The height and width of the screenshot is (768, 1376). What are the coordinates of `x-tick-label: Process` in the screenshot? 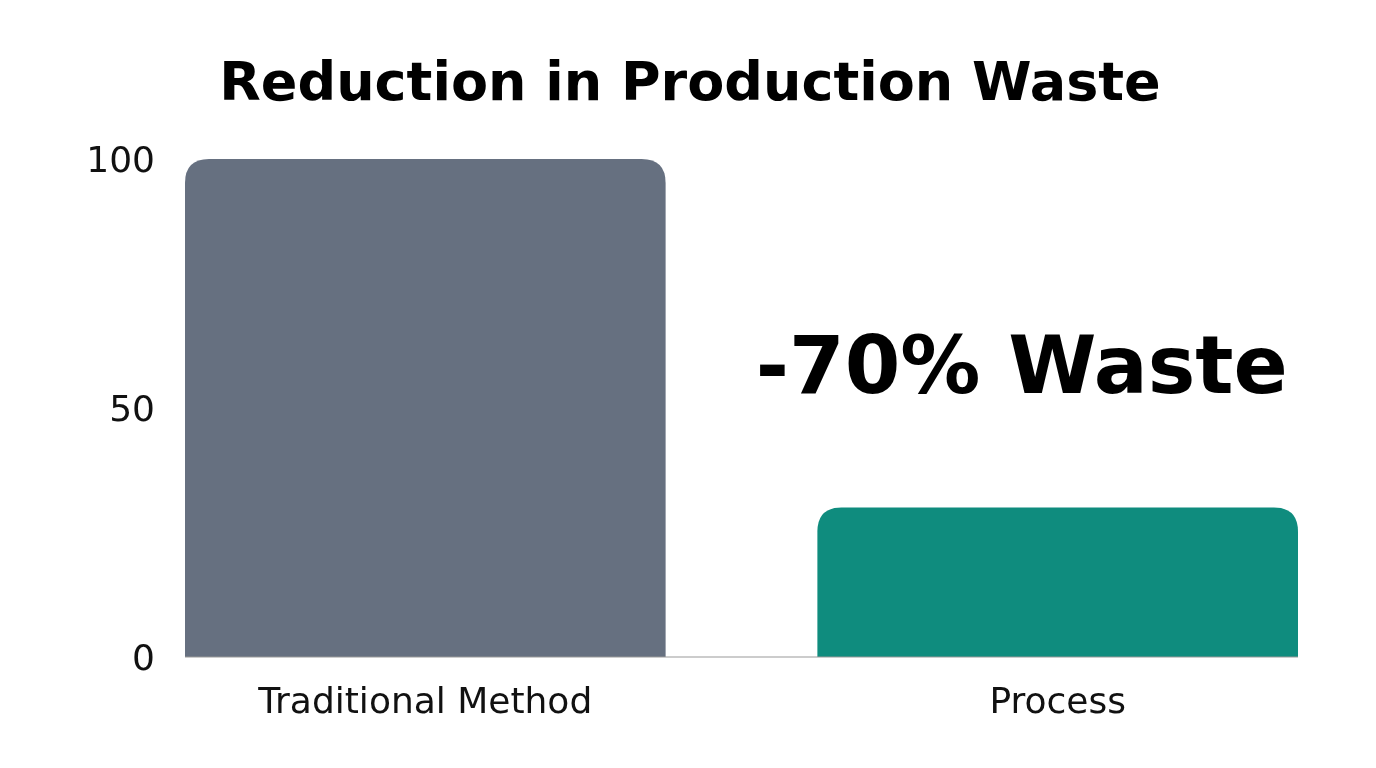 It's located at (1057, 700).